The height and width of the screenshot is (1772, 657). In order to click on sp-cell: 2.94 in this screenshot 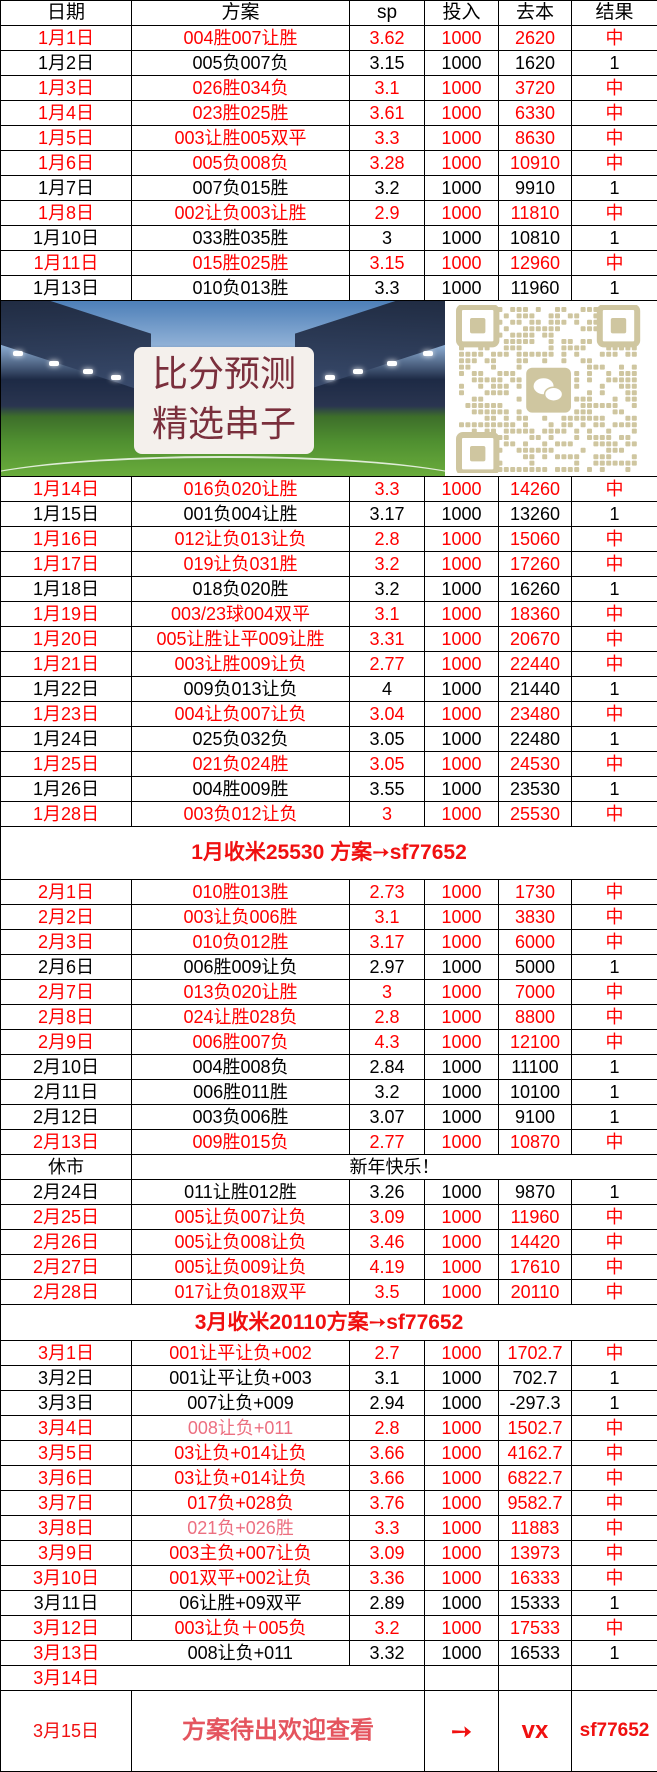, I will do `click(387, 1403)`.